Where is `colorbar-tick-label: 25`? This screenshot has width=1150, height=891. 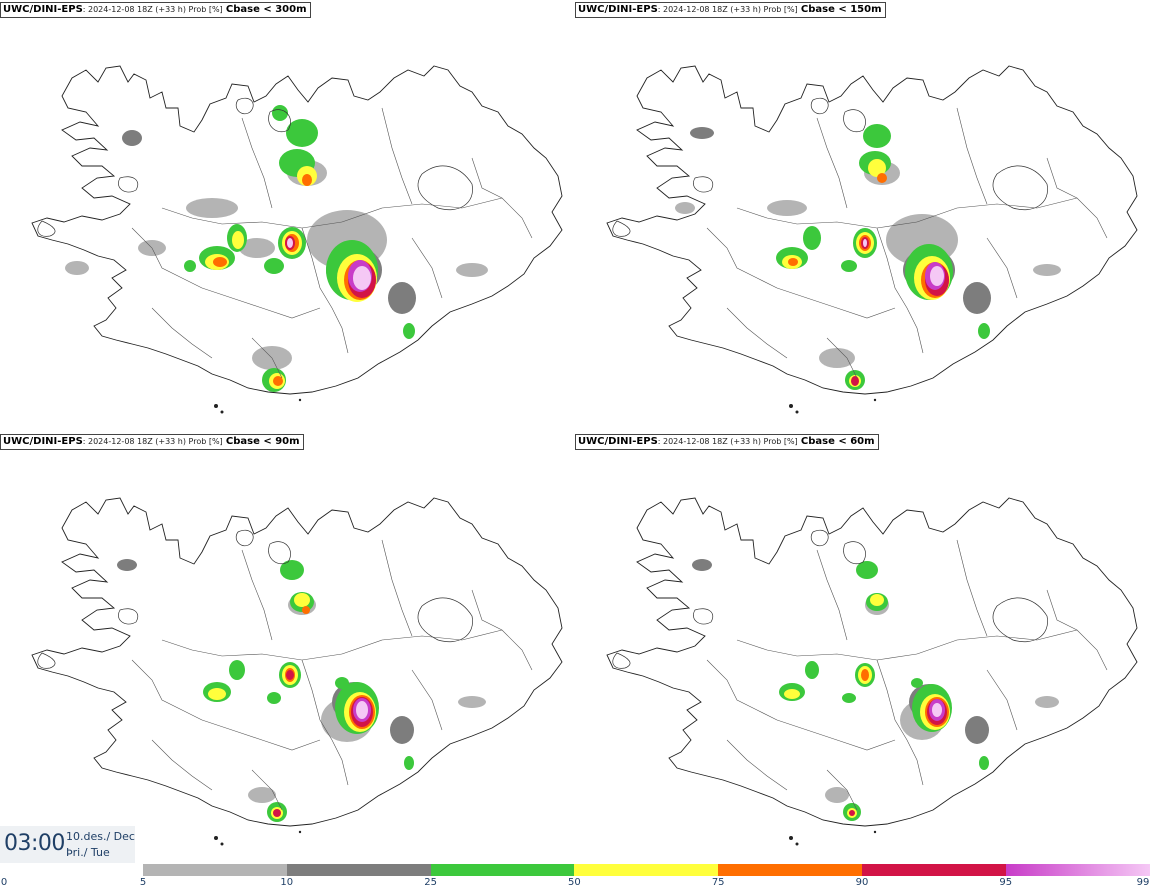
colorbar-tick-label: 25 is located at coordinates (430, 882).